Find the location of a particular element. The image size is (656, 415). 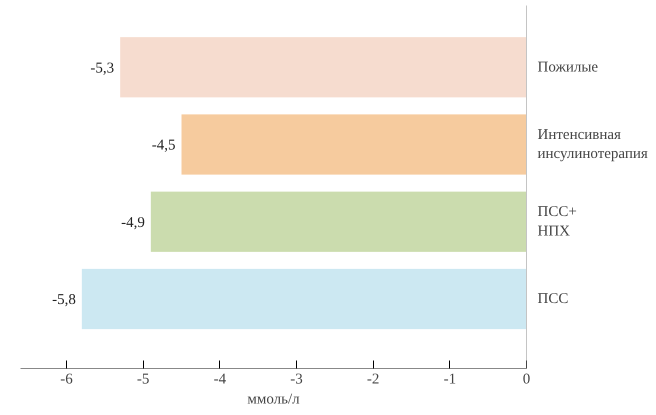

x-tick-label: -3 is located at coordinates (296, 380).